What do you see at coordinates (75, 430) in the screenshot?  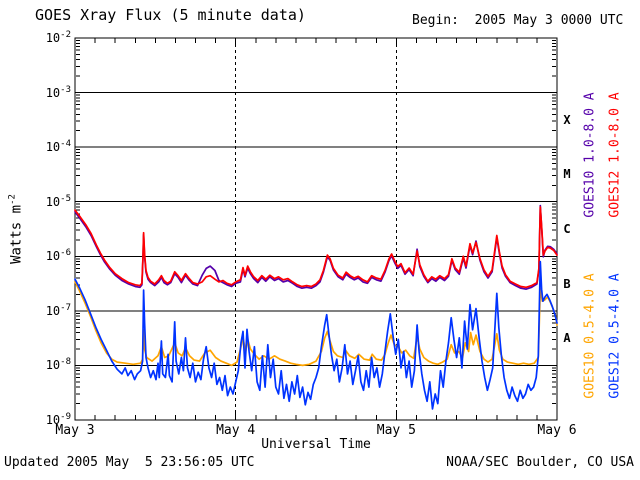 I see `x-tick-label: May 3` at bounding box center [75, 430].